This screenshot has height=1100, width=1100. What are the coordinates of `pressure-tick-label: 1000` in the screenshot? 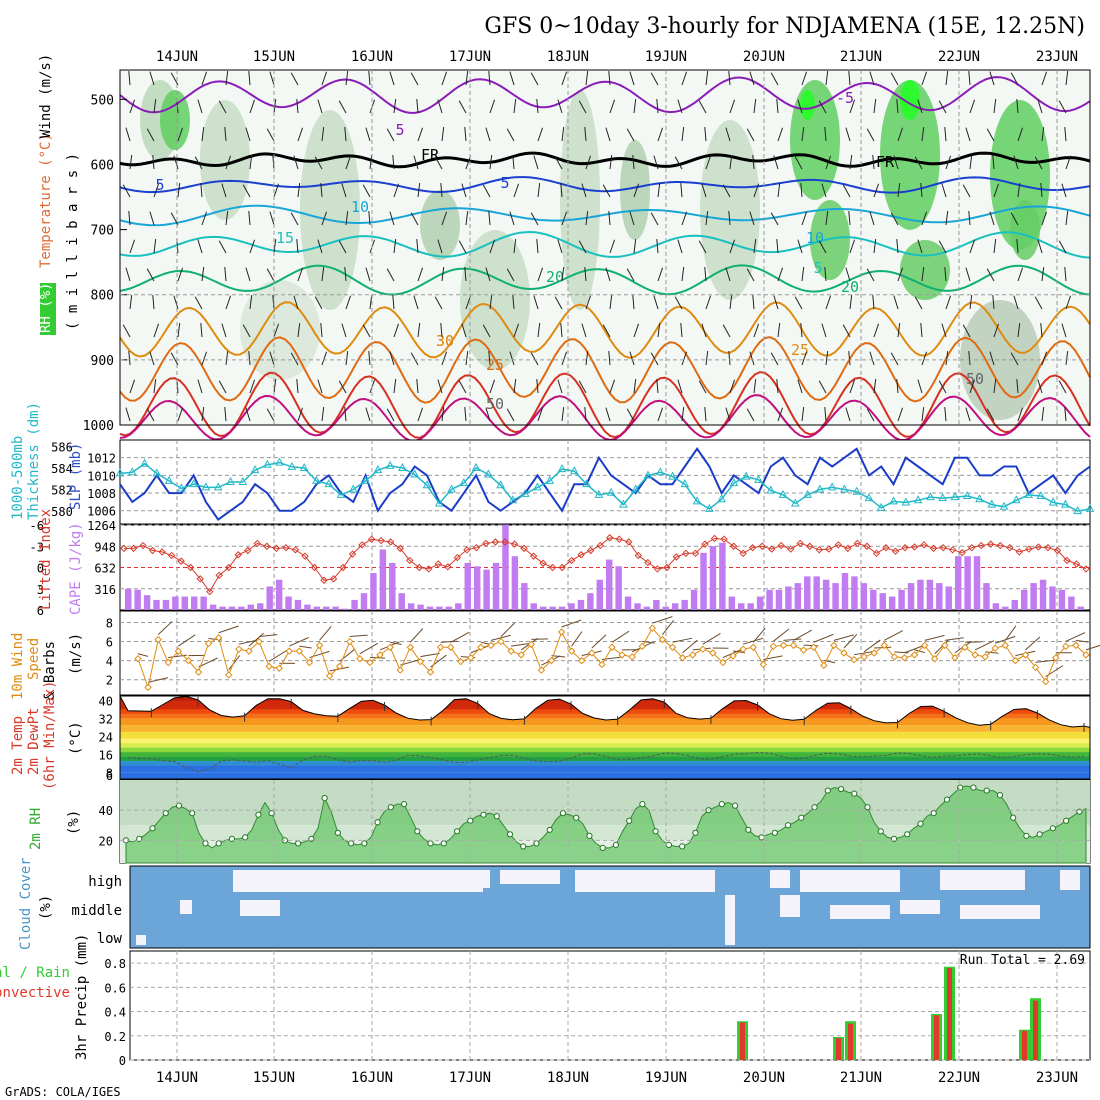 It's located at (98, 426).